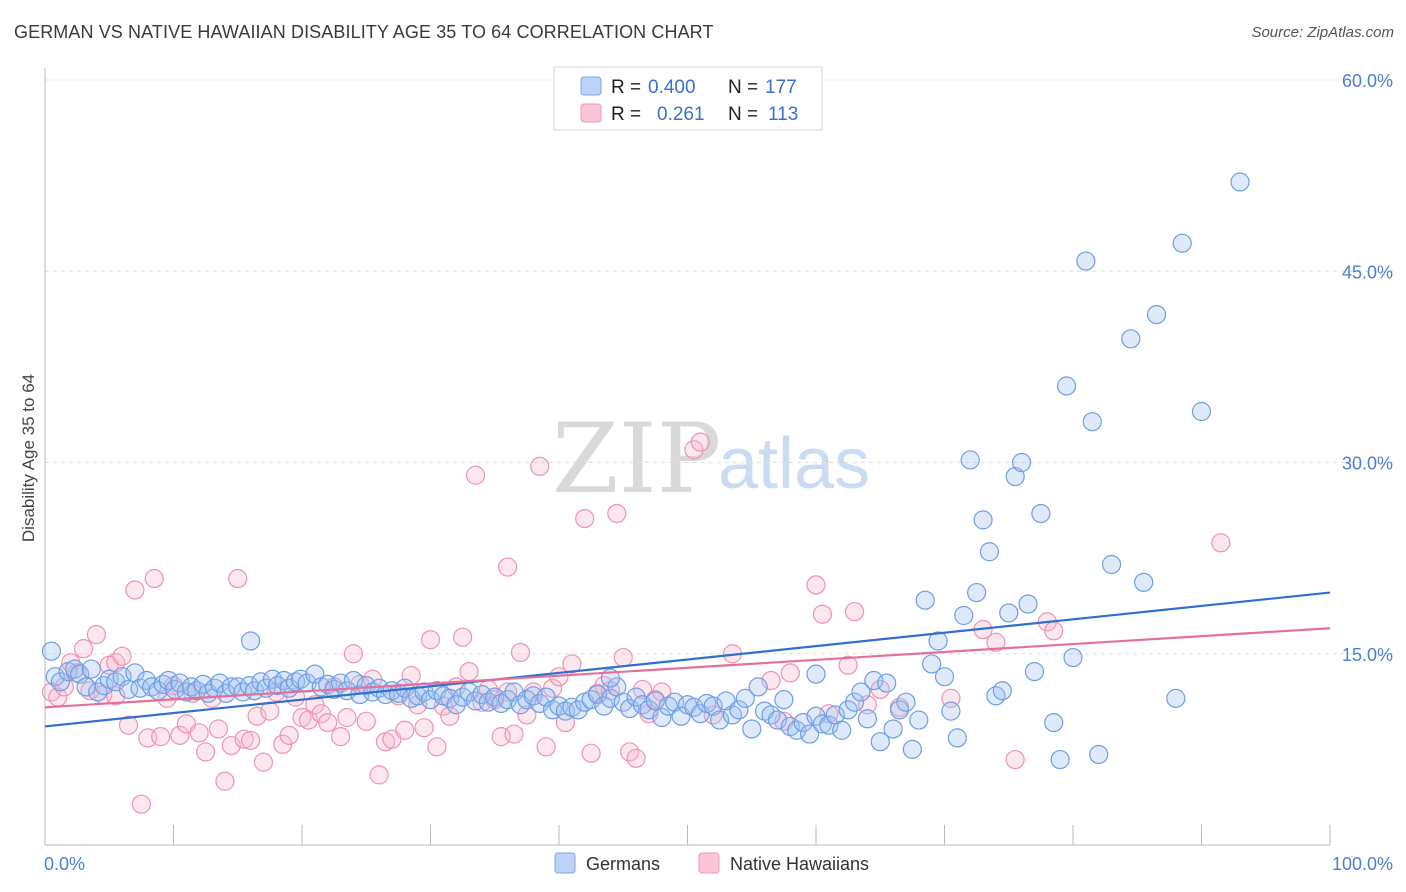 The image size is (1406, 892). Describe the element at coordinates (626, 87) in the screenshot. I see `legend-r-label-germans: R =` at that location.